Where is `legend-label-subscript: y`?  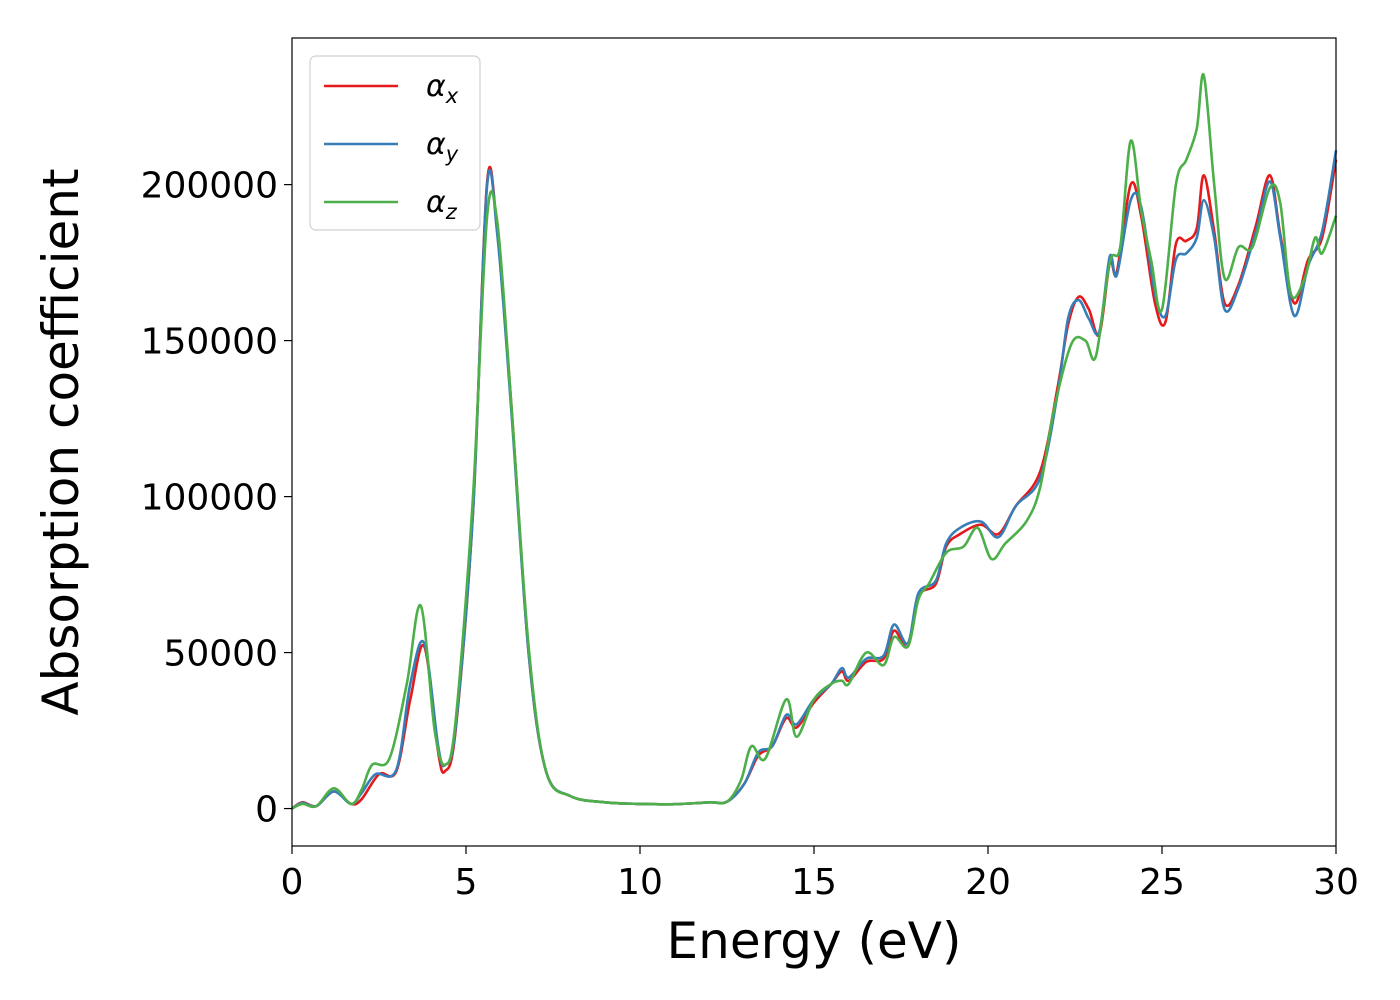 legend-label-subscript: y is located at coordinates (452, 154).